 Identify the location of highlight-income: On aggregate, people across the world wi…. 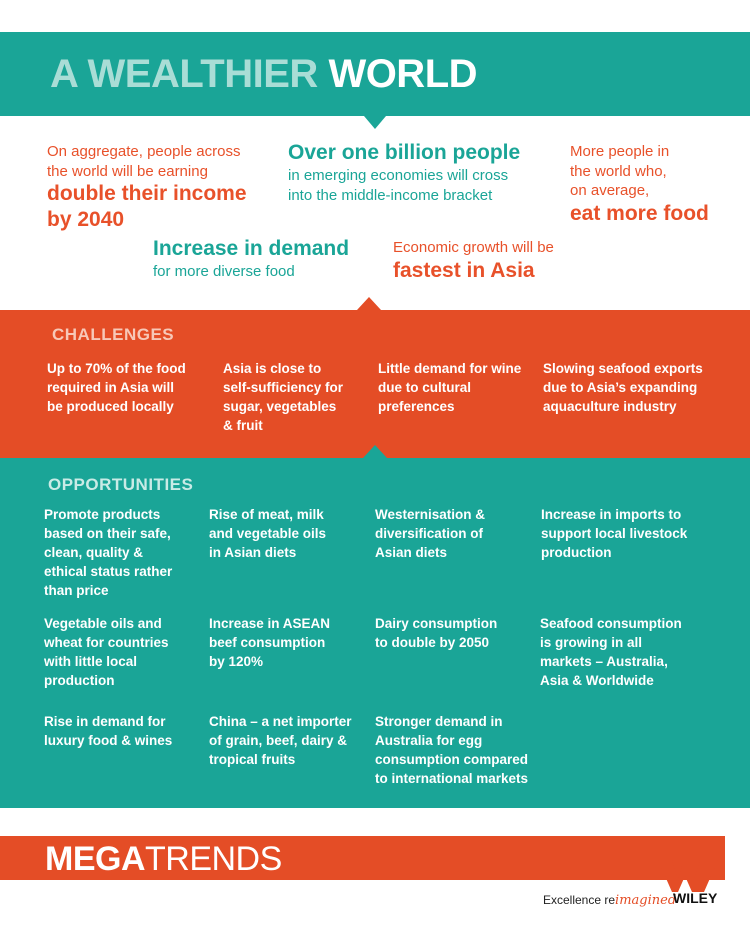
(147, 188).